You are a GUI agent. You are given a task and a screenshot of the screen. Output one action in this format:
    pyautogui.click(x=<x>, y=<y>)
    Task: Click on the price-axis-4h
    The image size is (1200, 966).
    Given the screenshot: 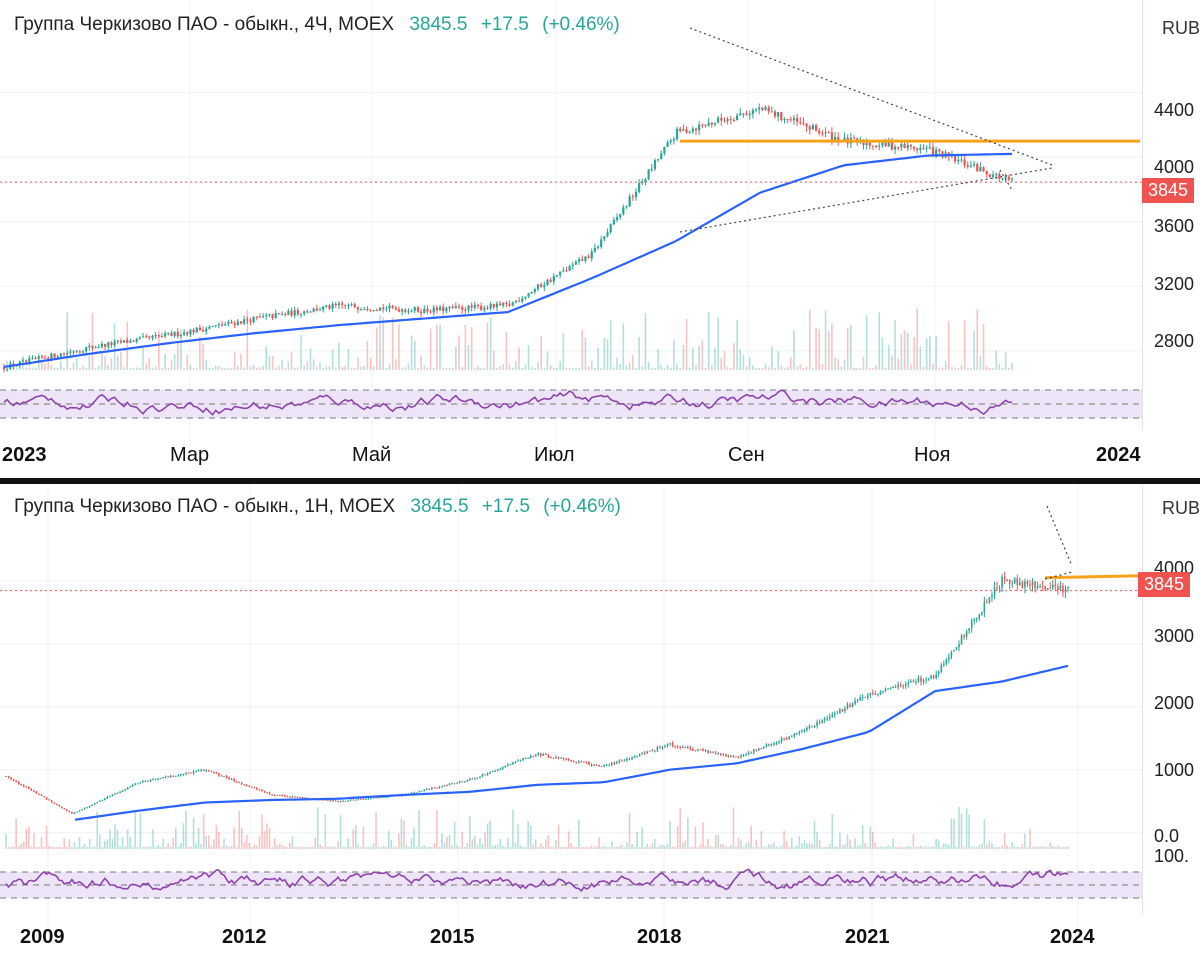 What is the action you would take?
    pyautogui.click(x=1171, y=215)
    